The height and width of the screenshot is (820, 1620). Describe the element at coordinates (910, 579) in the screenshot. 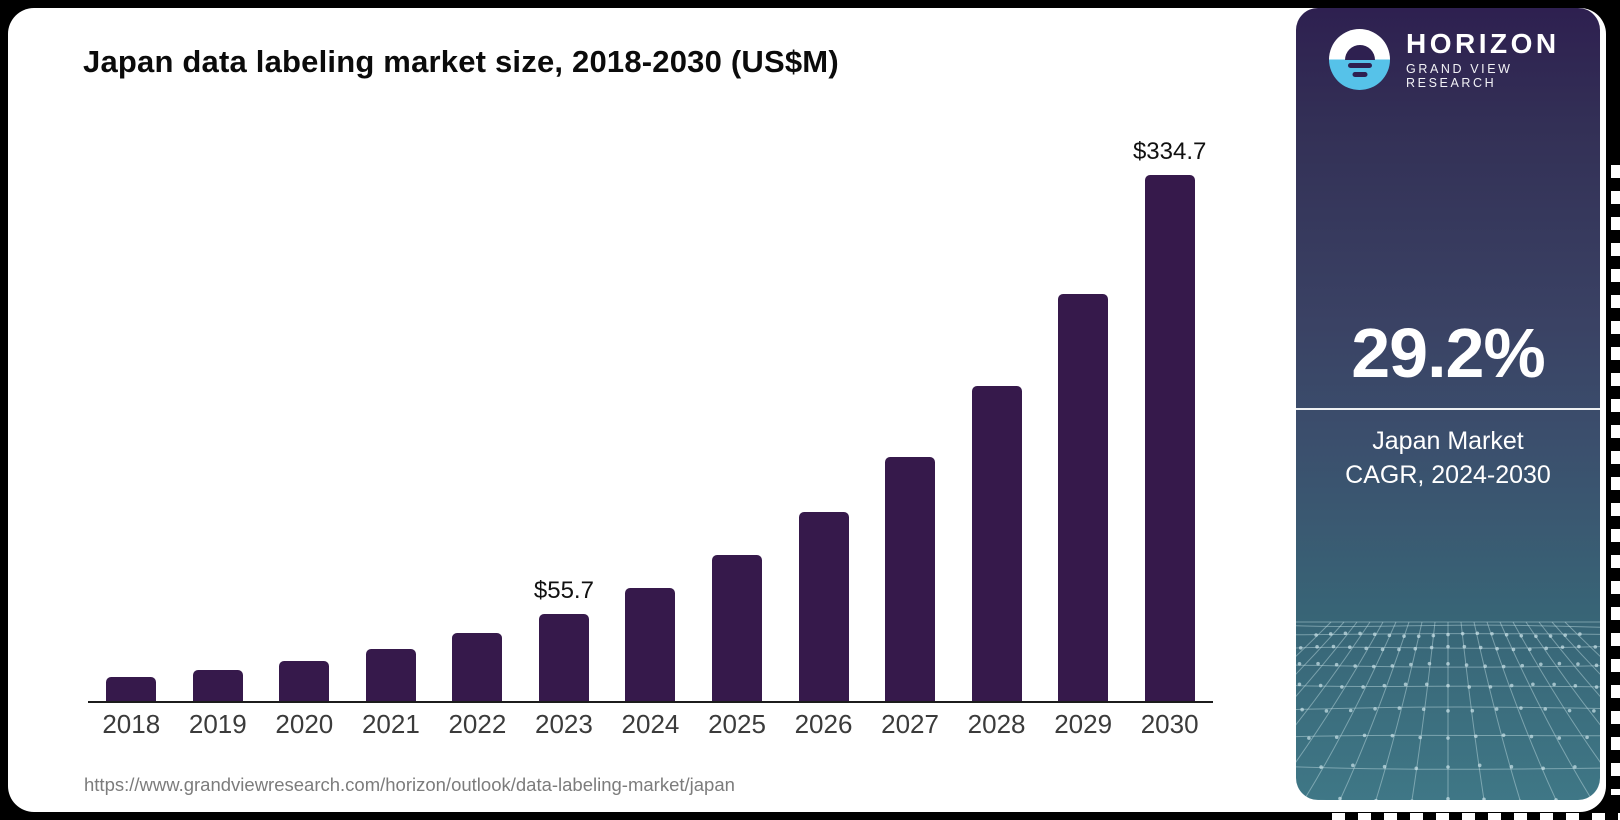

I see `bar-2027` at that location.